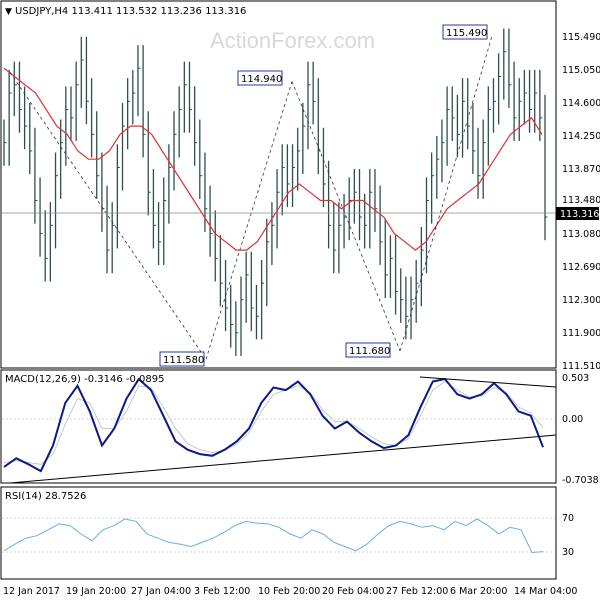  I want to click on price-tick: 114.600, so click(581, 103).